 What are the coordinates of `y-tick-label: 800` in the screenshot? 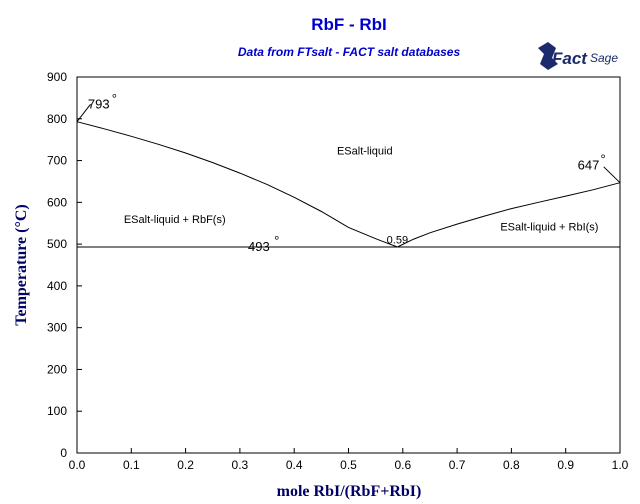 It's located at (57, 119).